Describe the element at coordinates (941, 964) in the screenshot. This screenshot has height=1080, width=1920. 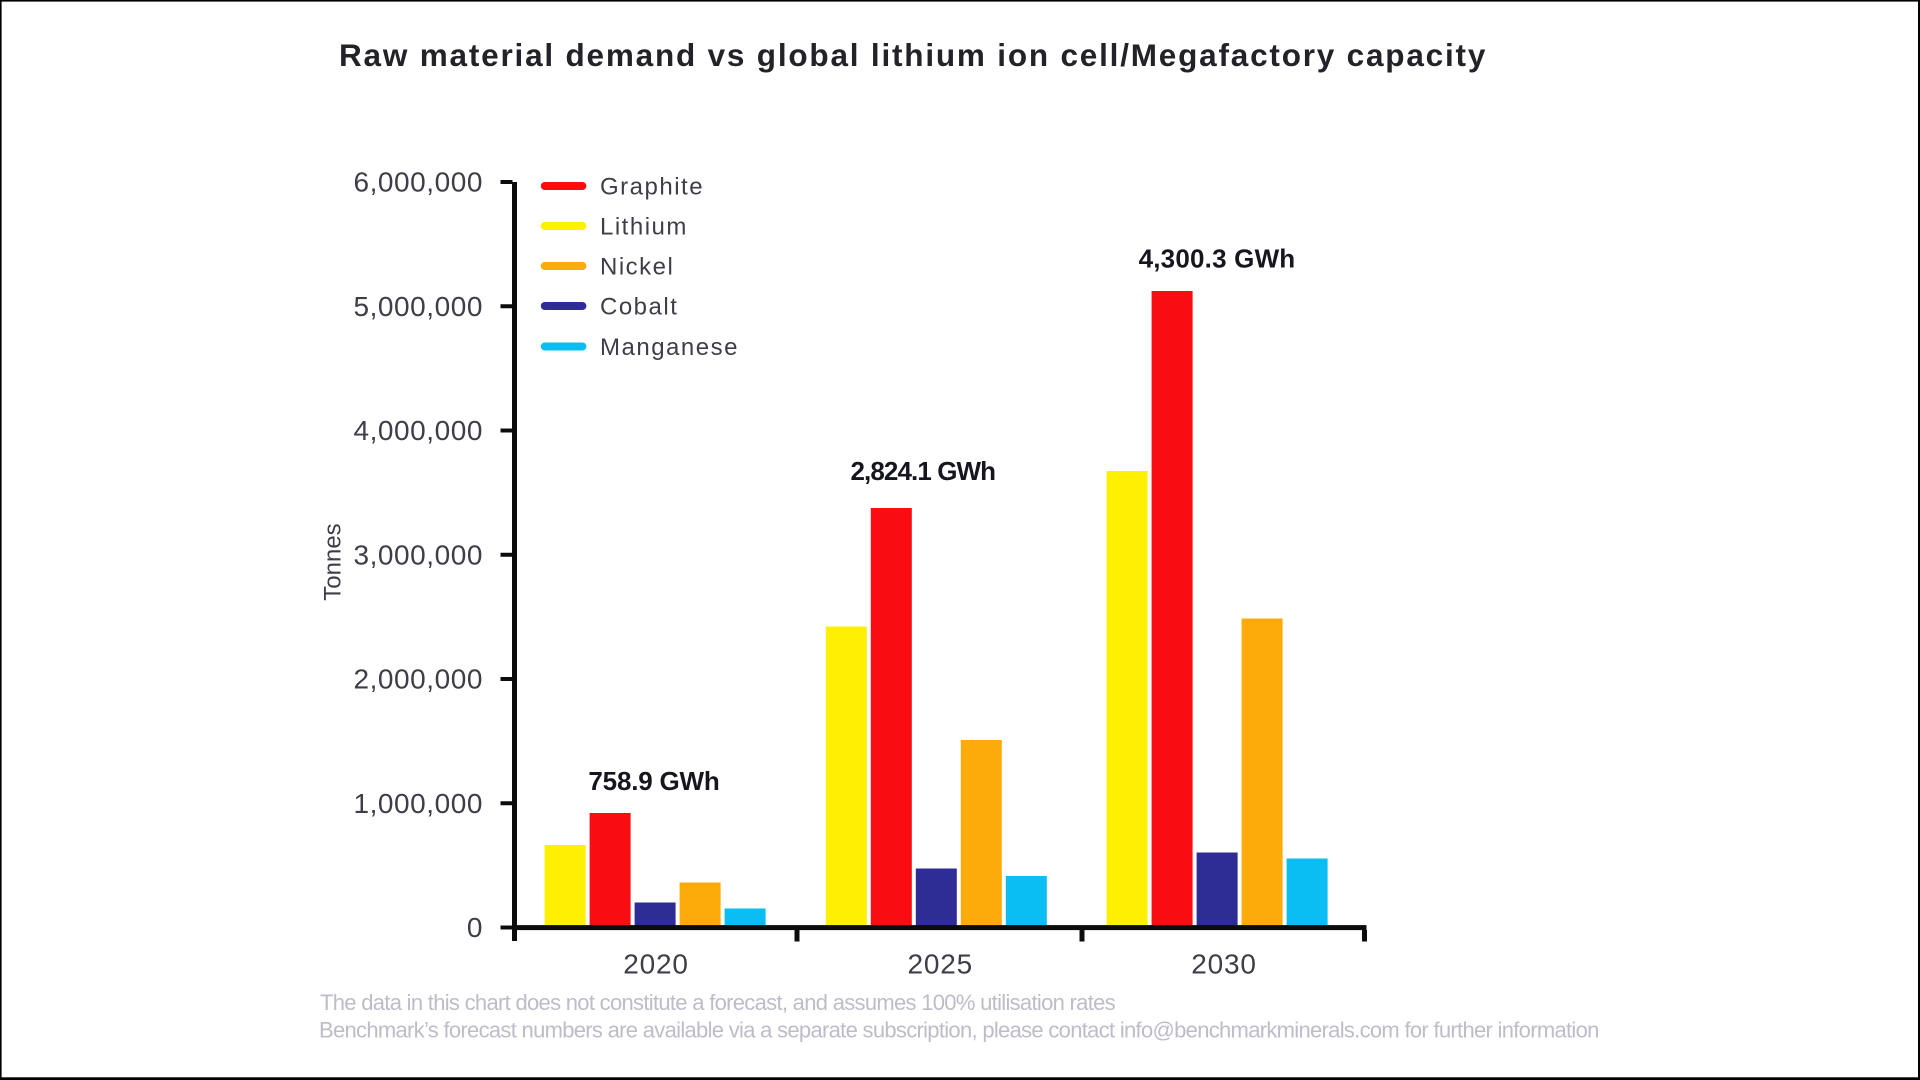
I see `svg-text: 2025` at that location.